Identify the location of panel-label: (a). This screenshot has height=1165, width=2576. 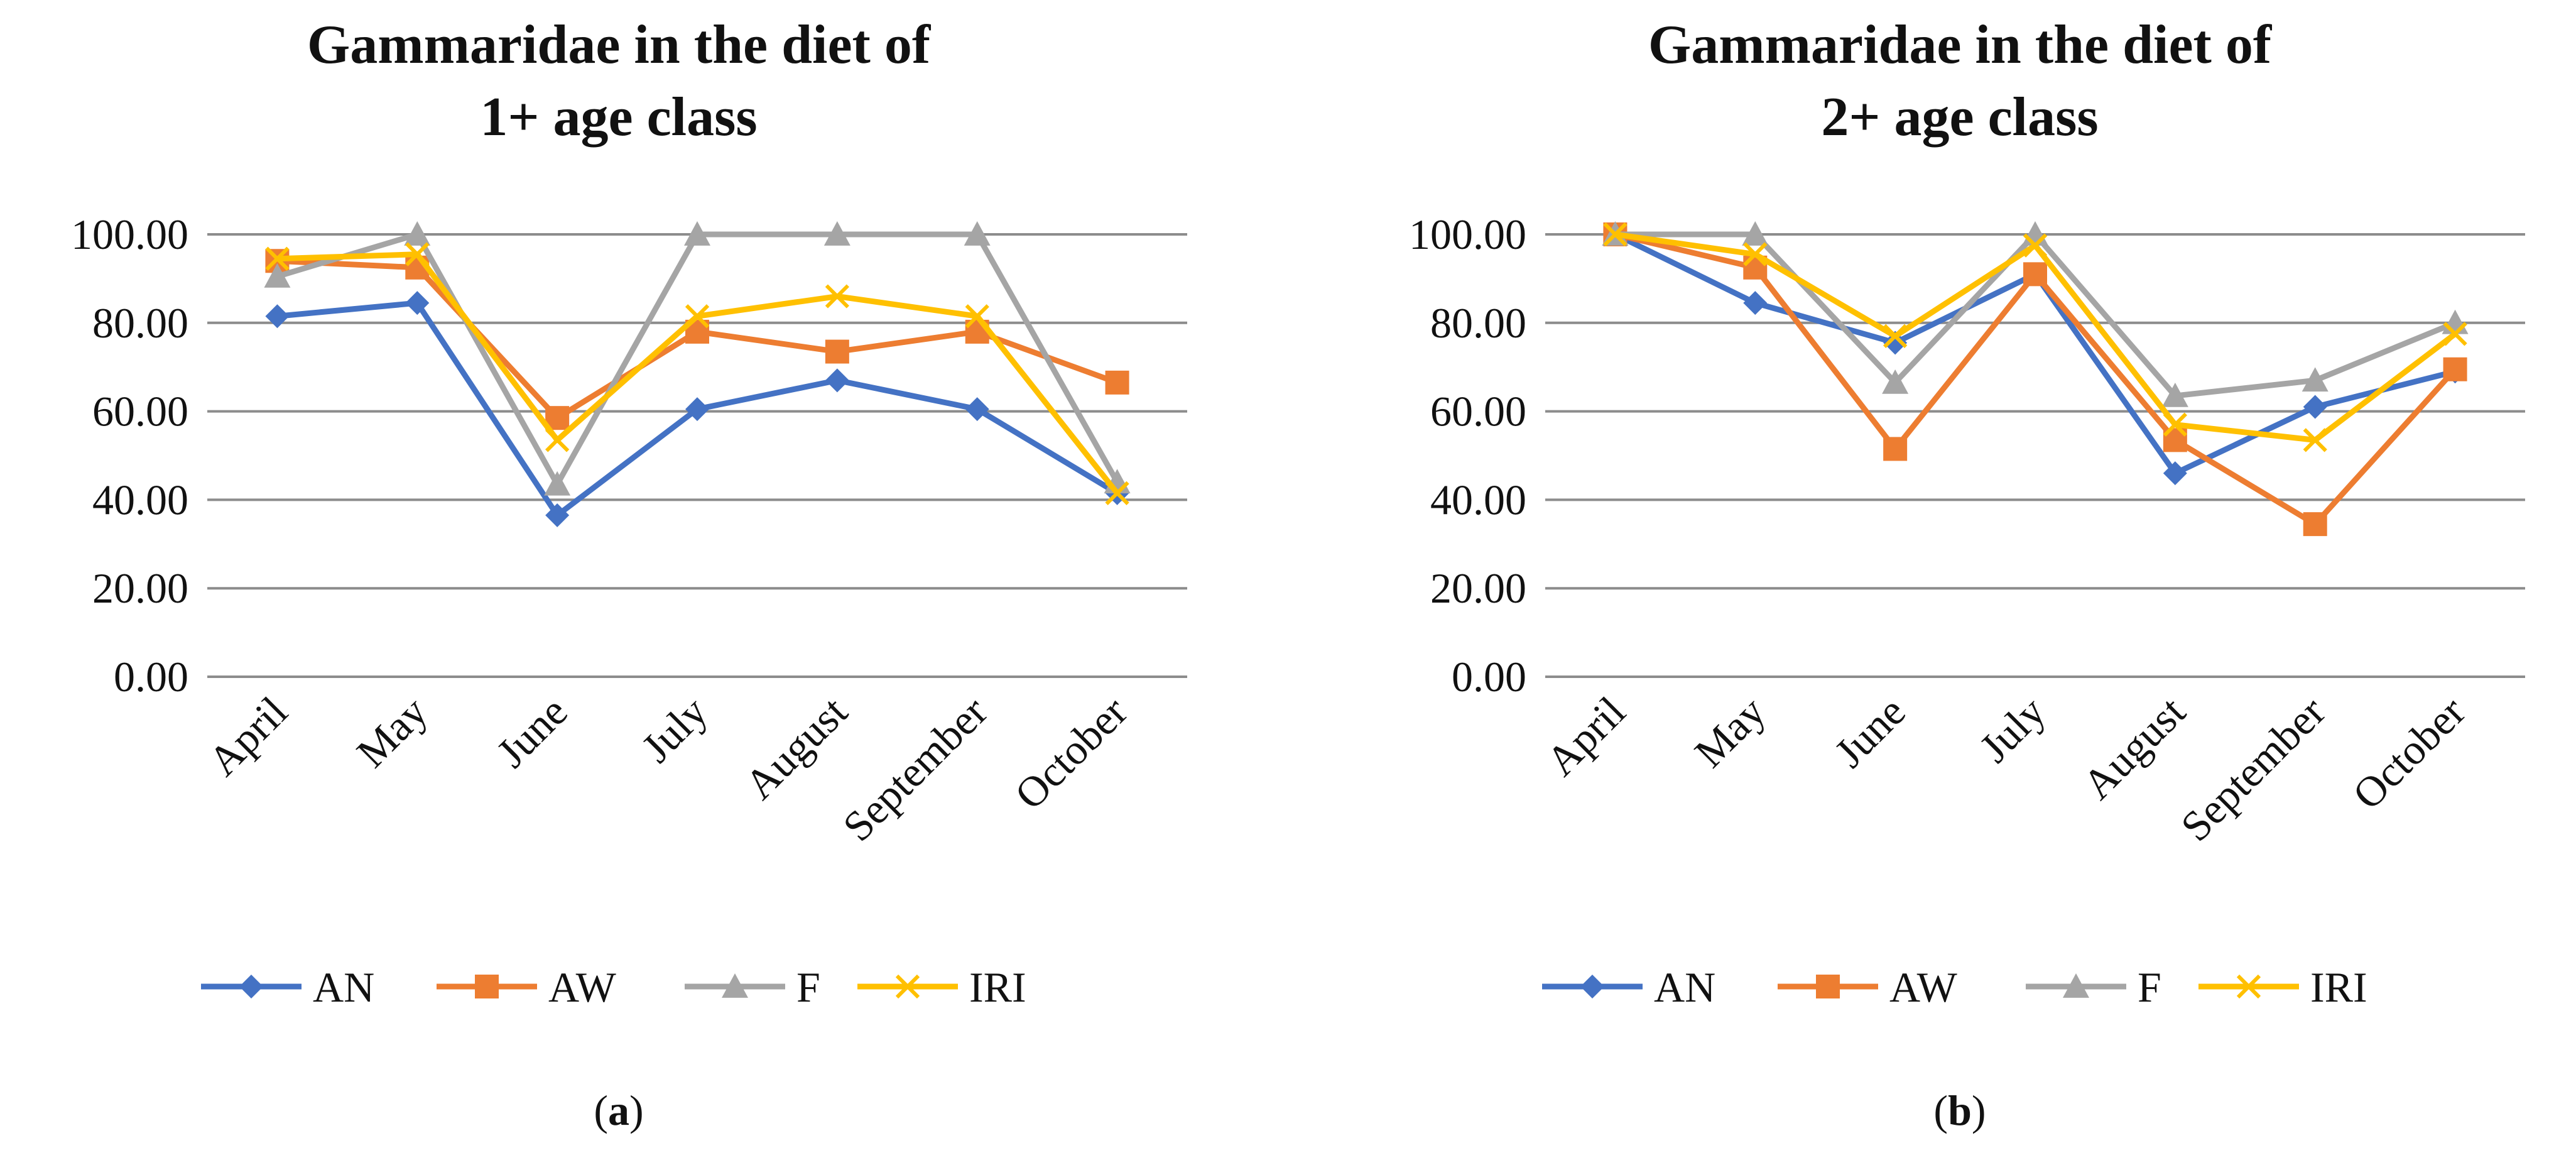
(618, 1110).